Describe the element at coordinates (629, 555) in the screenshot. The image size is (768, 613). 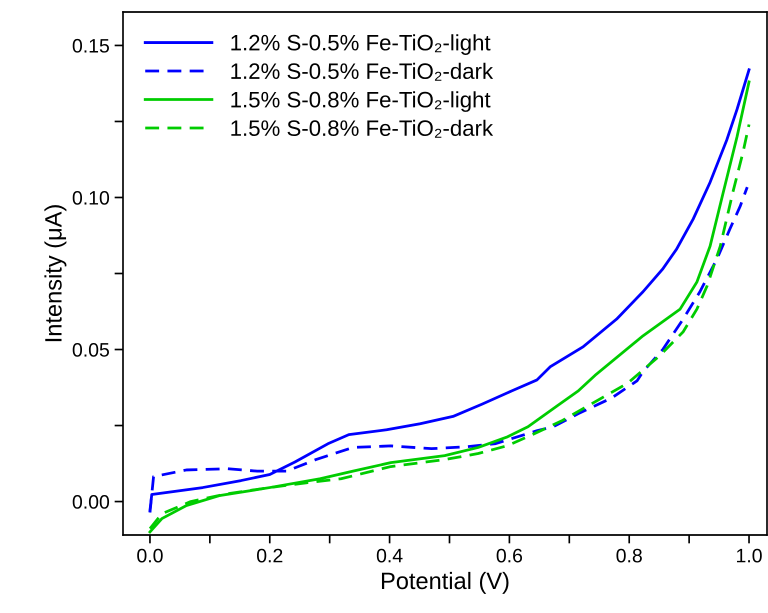
I see `x-tick-label: 0.8` at that location.